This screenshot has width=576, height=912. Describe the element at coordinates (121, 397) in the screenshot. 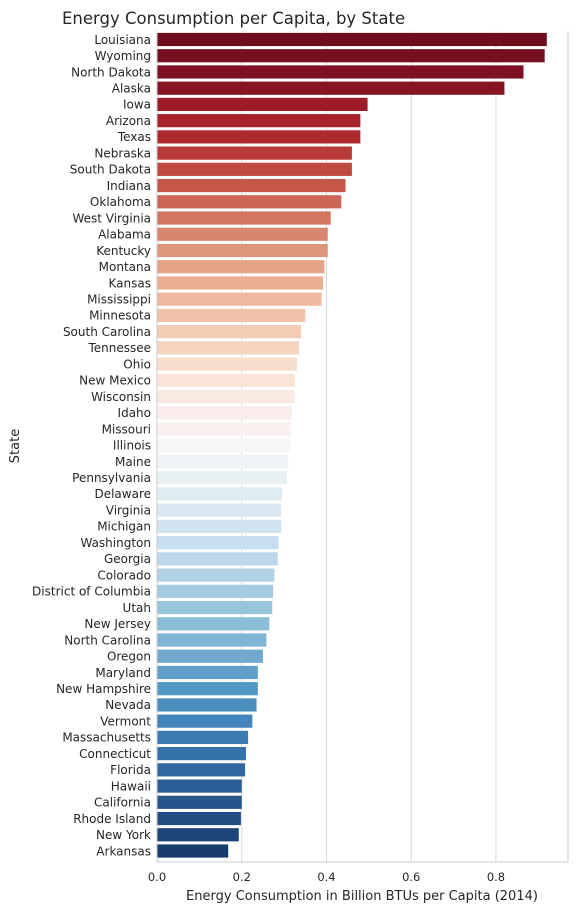

I see `state-label: Wisconsin` at that location.